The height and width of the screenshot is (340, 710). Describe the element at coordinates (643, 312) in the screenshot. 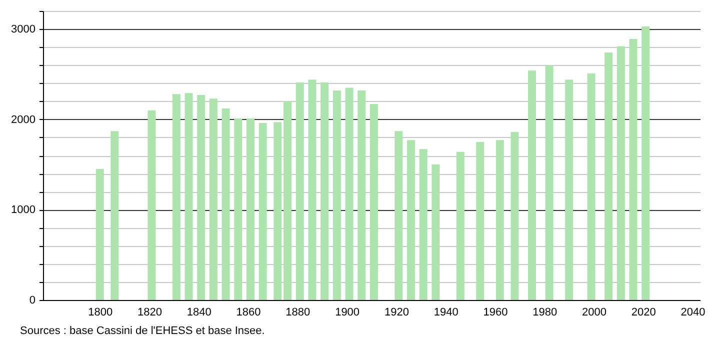

I see `x-tick-label: 2020` at that location.